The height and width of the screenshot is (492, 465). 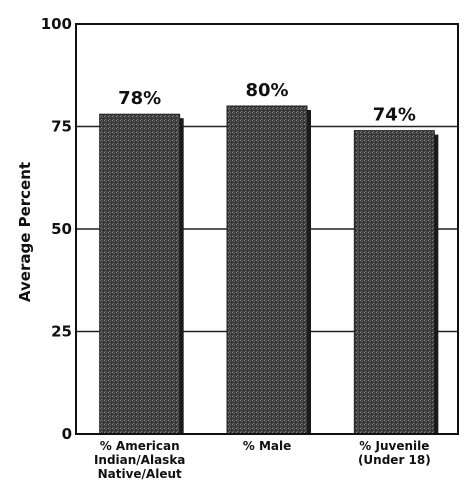 I want to click on y-axis-label: Average Percent, so click(x=25, y=232).